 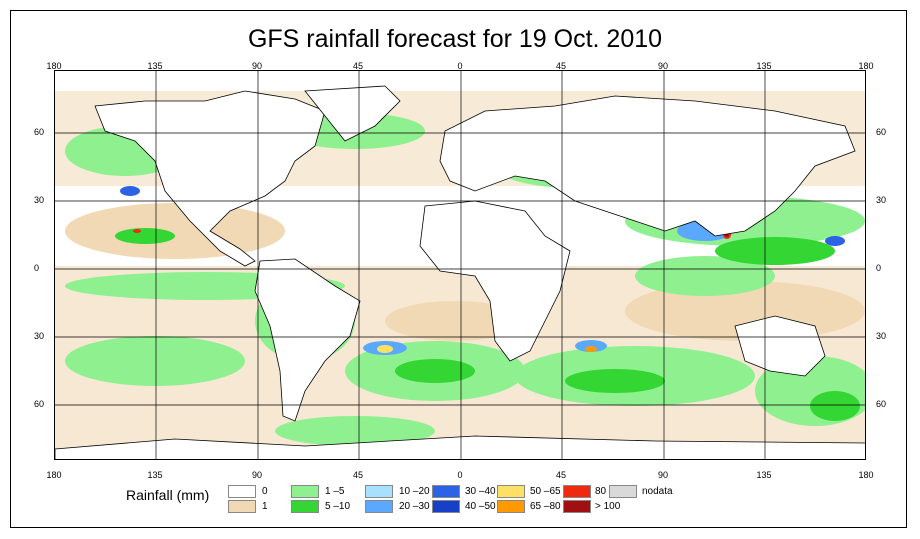 What do you see at coordinates (460, 66) in the screenshot?
I see `lon-tick-top: 0` at bounding box center [460, 66].